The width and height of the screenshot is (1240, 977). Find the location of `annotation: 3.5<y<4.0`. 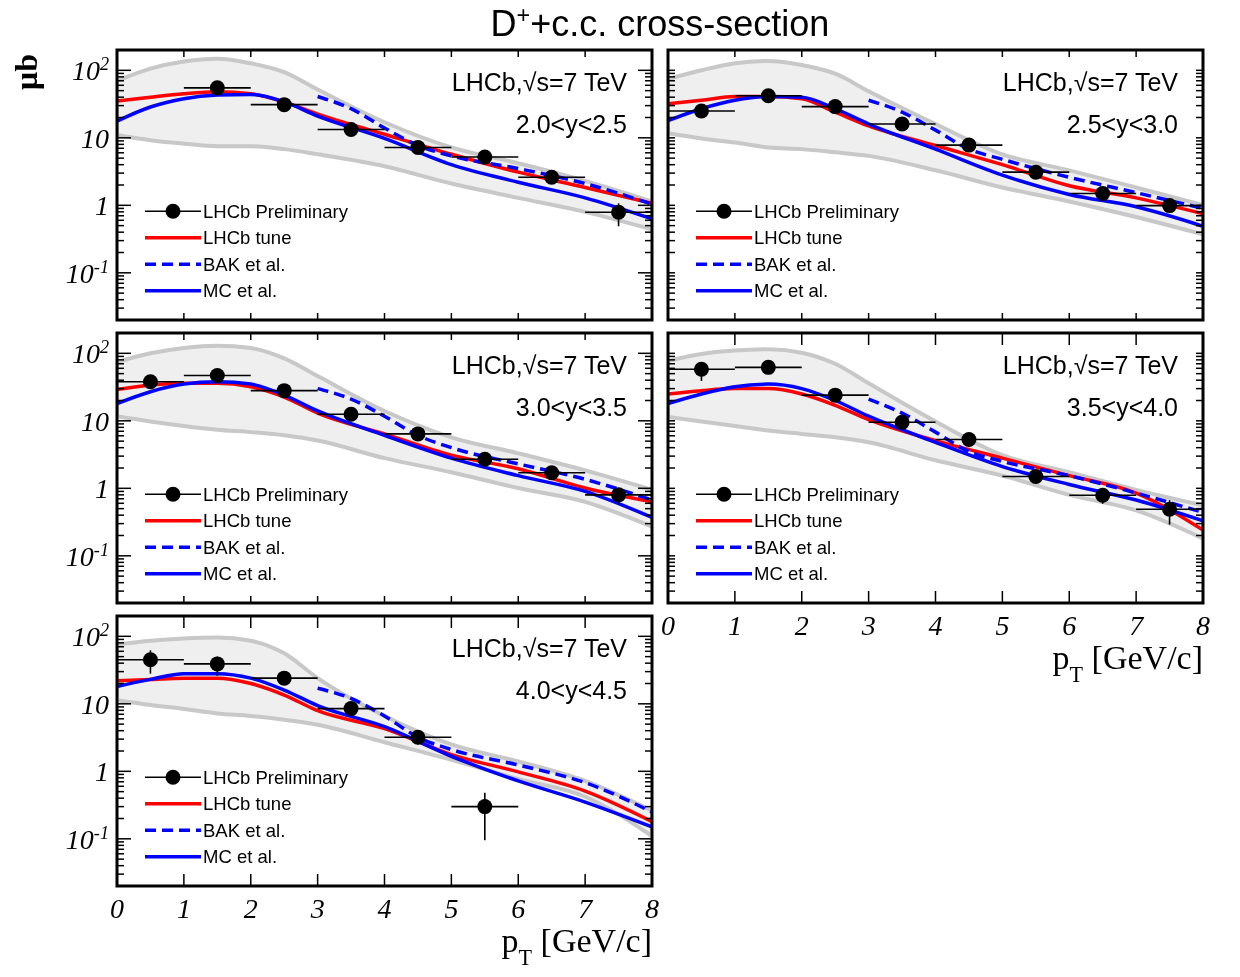

annotation: 3.5<y<4.0 is located at coordinates (1122, 407).